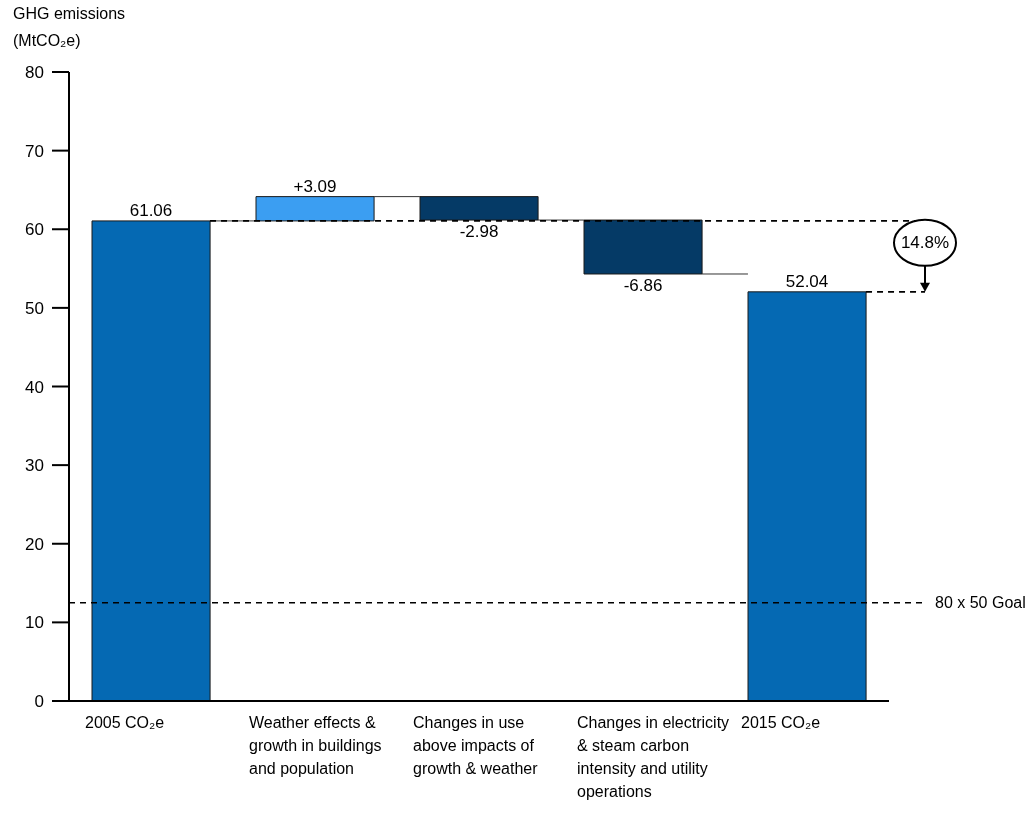 Image resolution: width=1034 pixels, height=813 pixels. I want to click on data-label: -6.86, so click(643, 285).